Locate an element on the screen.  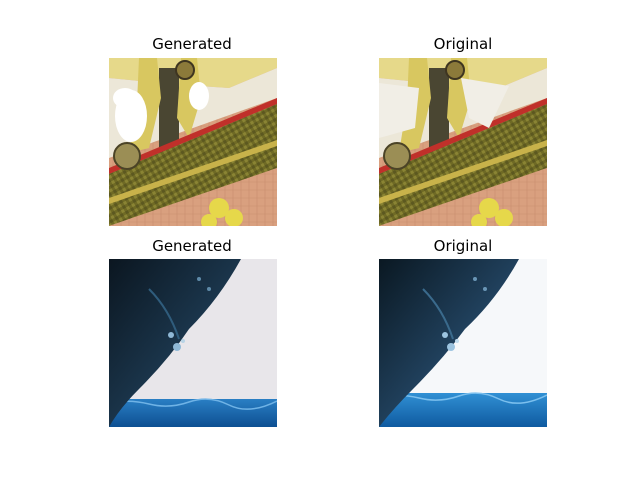
original-whale-image is located at coordinates (463, 343).